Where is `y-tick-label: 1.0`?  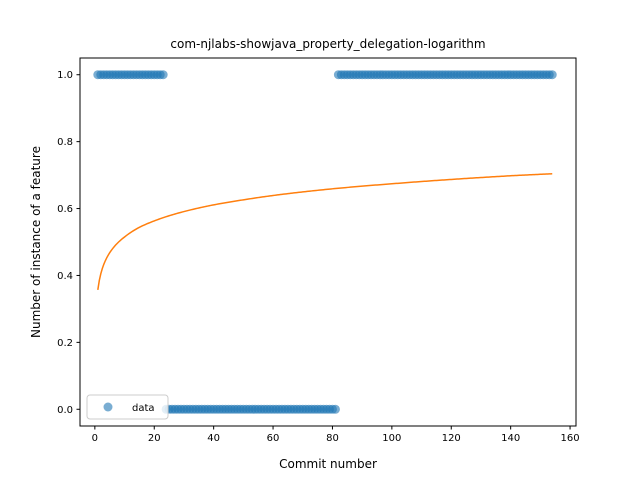
y-tick-label: 1.0 is located at coordinates (65, 75).